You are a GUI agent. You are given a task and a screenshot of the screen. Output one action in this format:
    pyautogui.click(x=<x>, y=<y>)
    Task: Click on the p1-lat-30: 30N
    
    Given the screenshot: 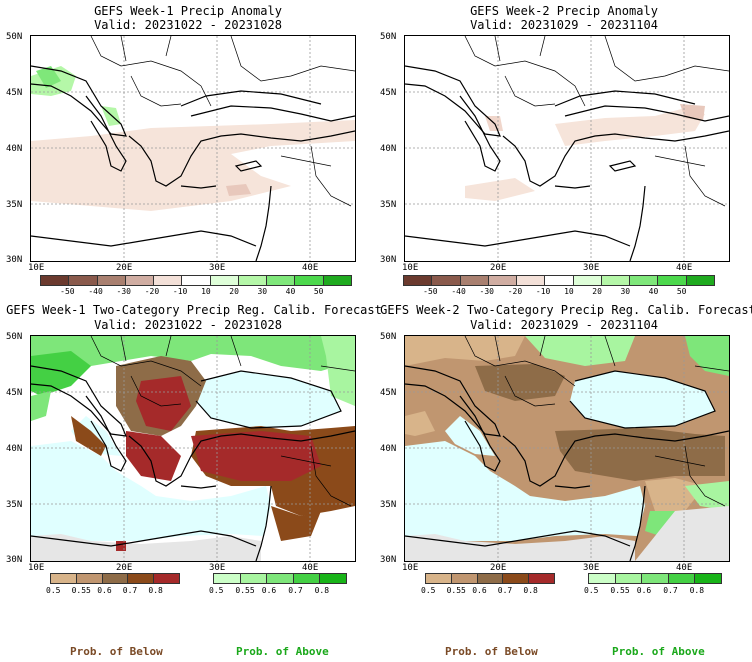 What is the action you would take?
    pyautogui.click(x=14, y=260)
    